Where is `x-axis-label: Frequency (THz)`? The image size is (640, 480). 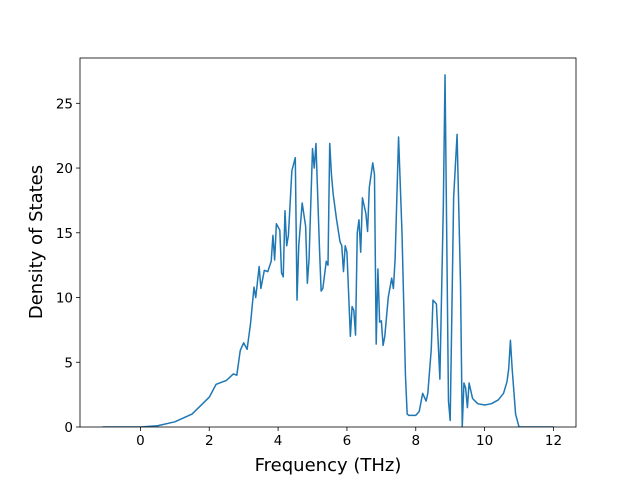
x-axis-label: Frequency (THz) is located at coordinates (328, 465).